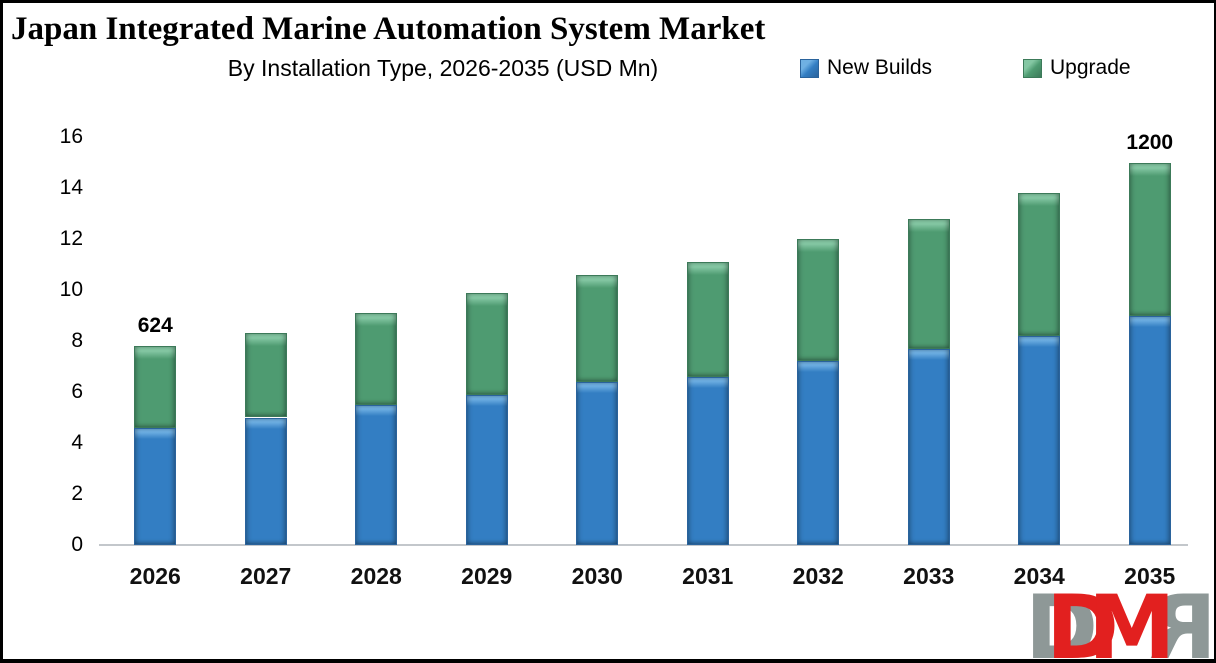 The height and width of the screenshot is (663, 1216). I want to click on y-tick-label: 8, so click(77, 340).